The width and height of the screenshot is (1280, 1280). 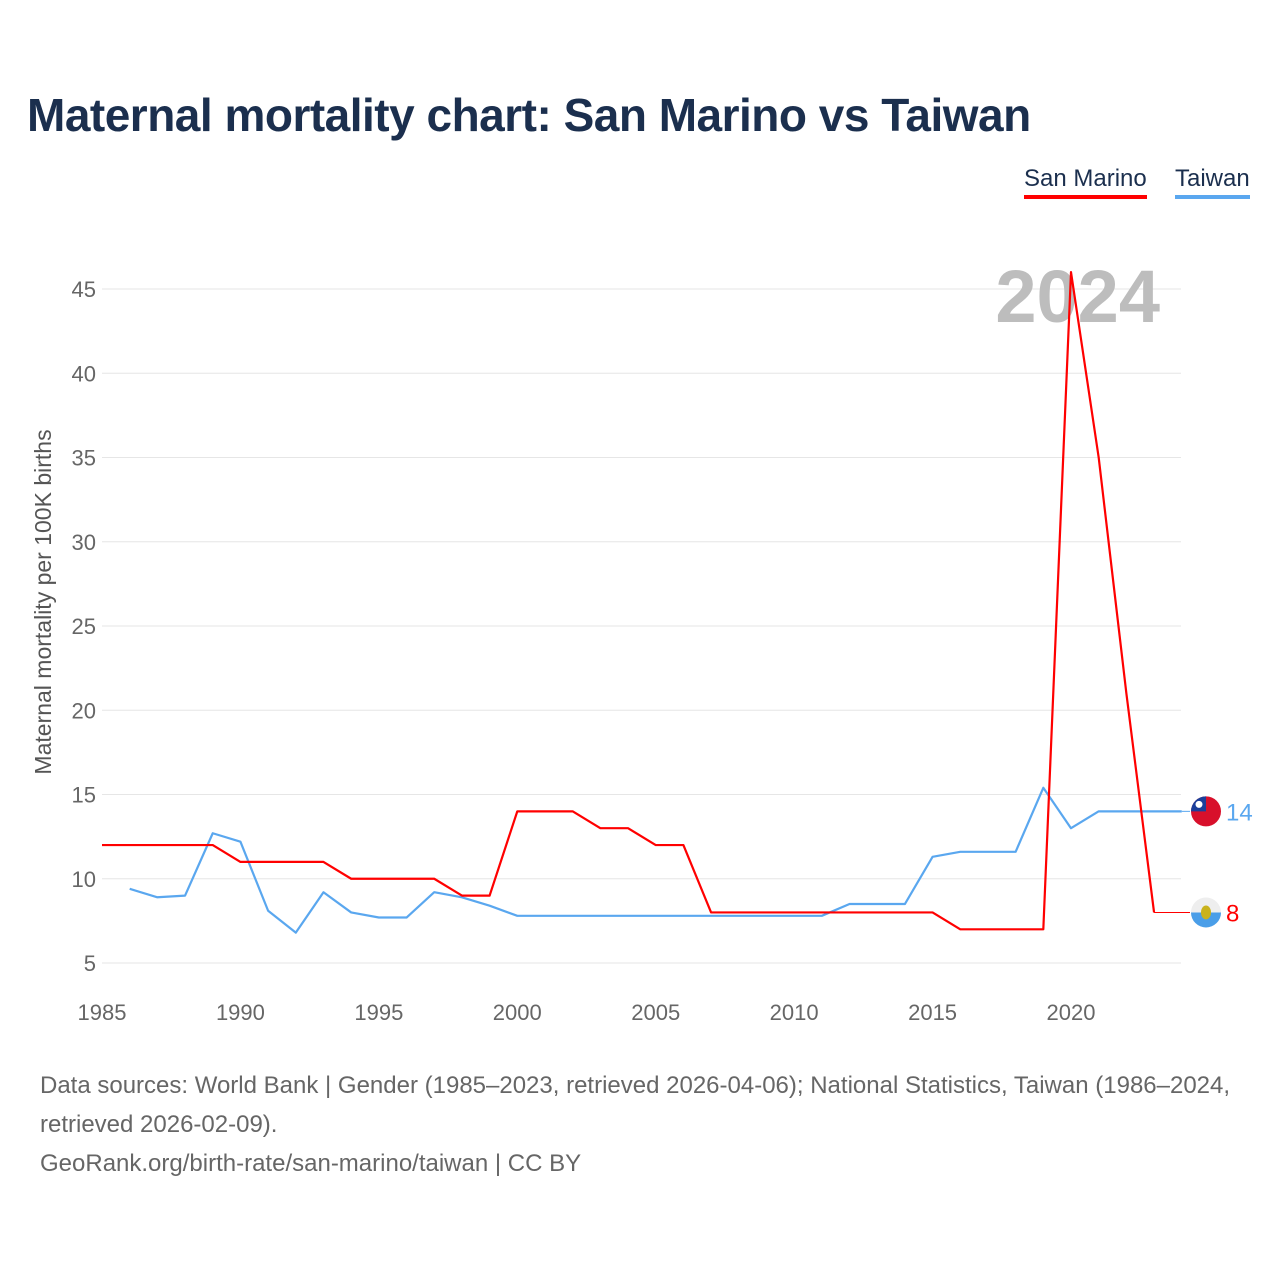 I want to click on y-tick-label: 10, so click(x=84, y=879).